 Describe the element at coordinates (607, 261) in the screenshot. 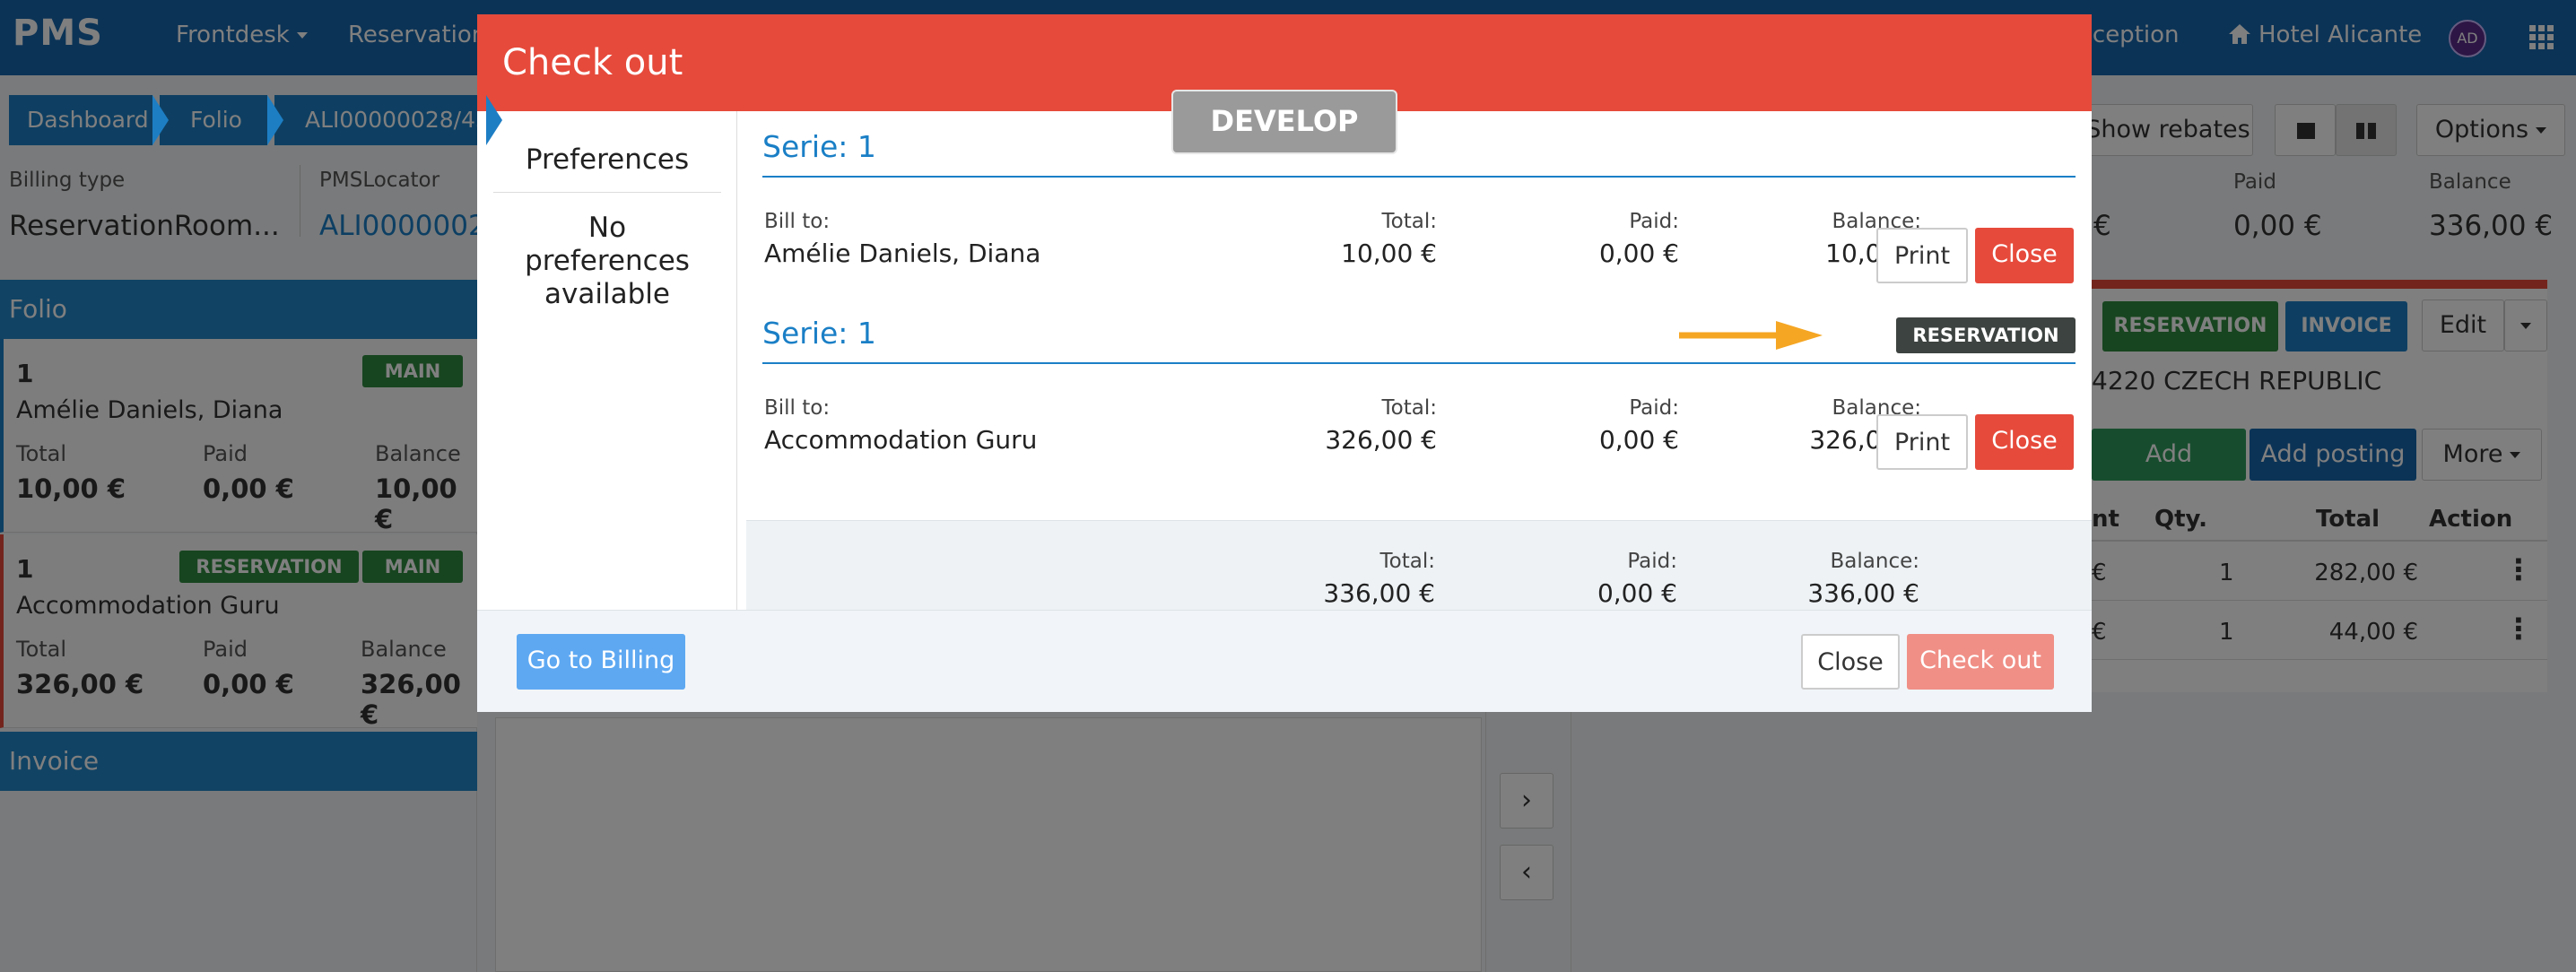

I see `preferences-empty-text: No preferences available` at that location.